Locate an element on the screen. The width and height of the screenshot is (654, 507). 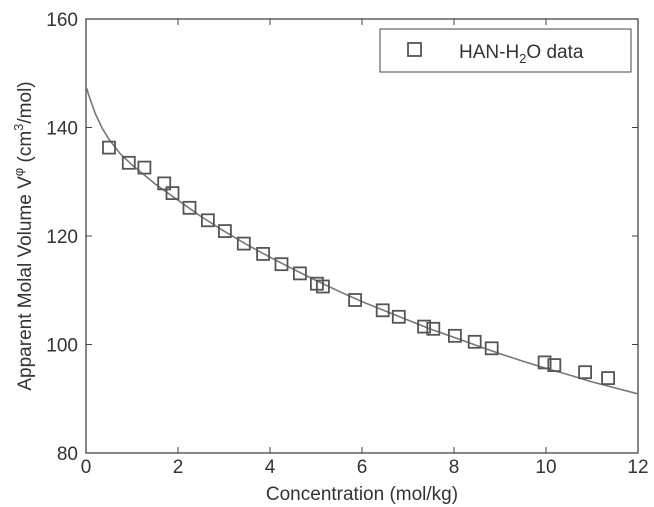
legend-label-pre: HAN-H is located at coordinates (489, 52).